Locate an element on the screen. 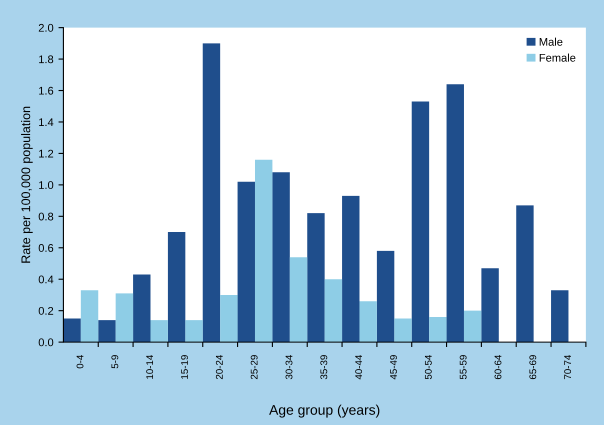 The width and height of the screenshot is (604, 425). x-tick-label: 65-69 is located at coordinates (532, 367).